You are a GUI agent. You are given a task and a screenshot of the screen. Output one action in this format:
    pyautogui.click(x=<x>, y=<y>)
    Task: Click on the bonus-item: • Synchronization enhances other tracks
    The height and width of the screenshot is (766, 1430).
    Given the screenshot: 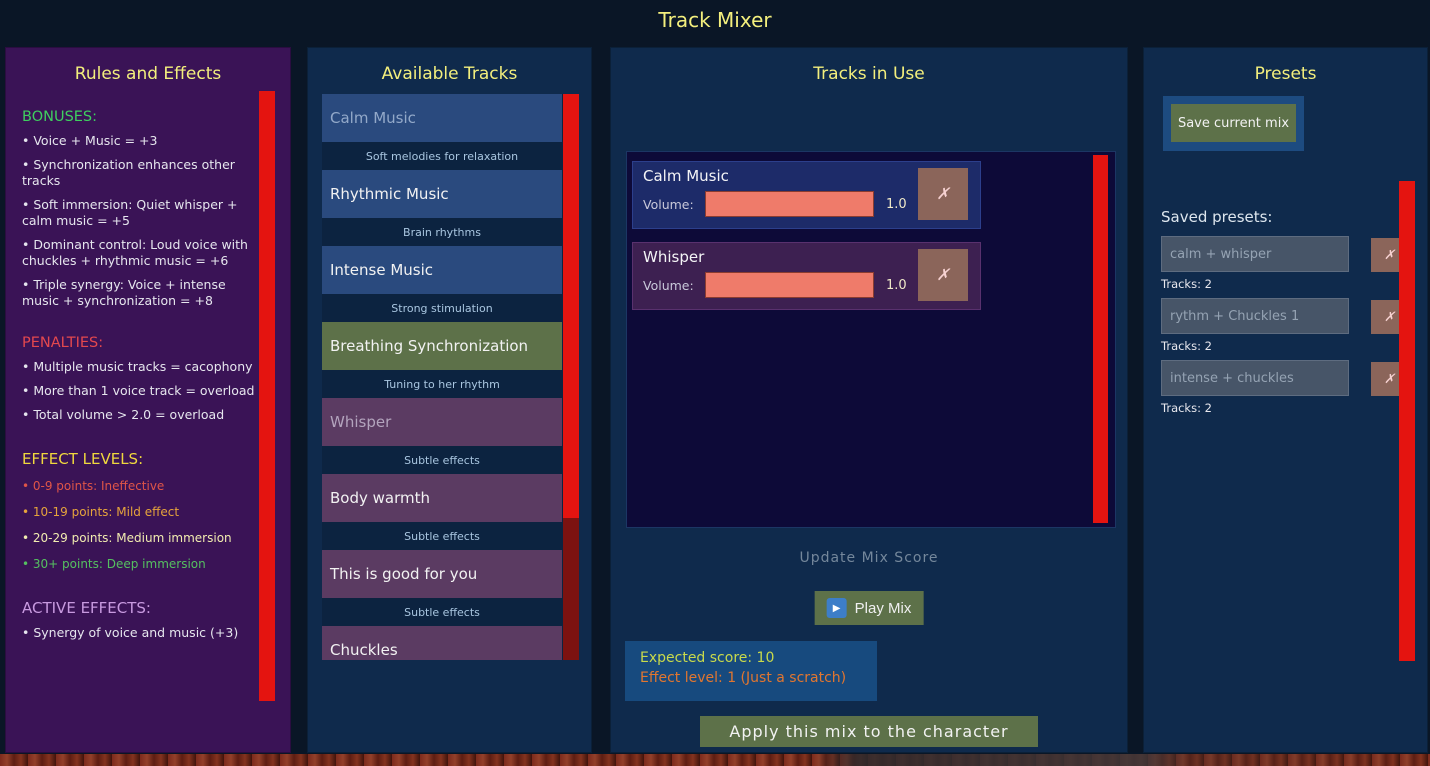 What is the action you would take?
    pyautogui.click(x=128, y=172)
    